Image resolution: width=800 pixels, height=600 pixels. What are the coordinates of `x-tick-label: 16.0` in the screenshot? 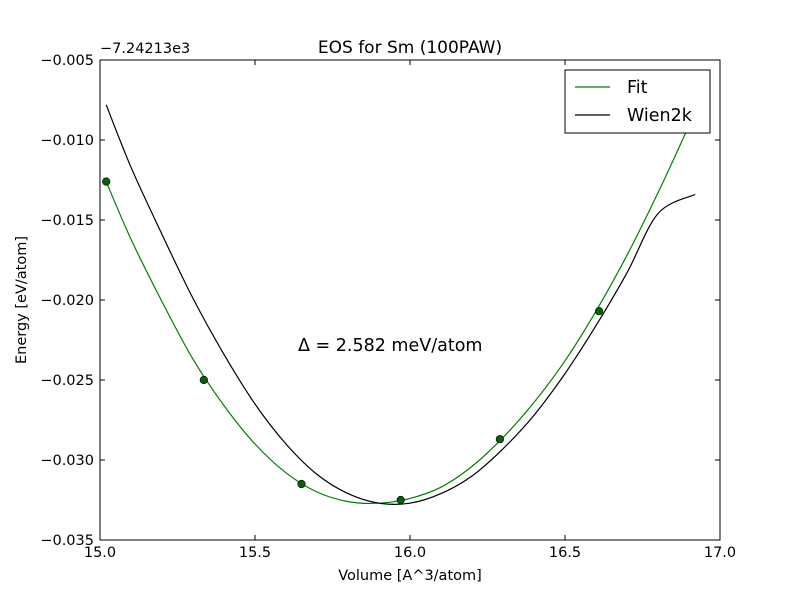 It's located at (410, 553).